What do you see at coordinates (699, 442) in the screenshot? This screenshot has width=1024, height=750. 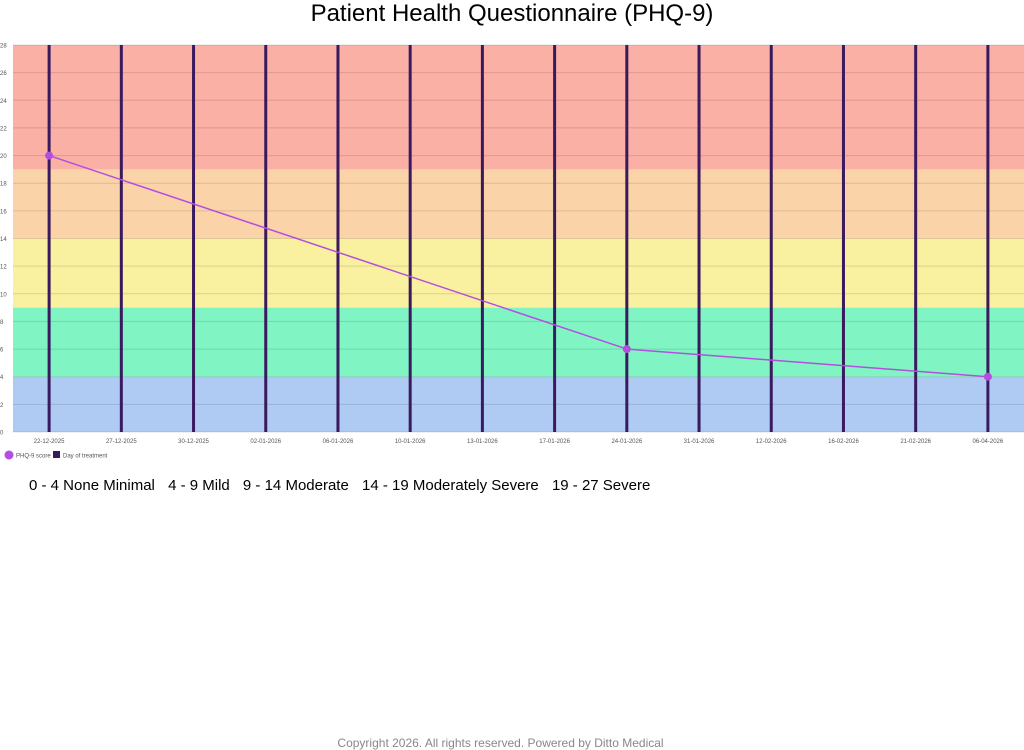 I see `x-tick-label: 31-01-2026` at bounding box center [699, 442].